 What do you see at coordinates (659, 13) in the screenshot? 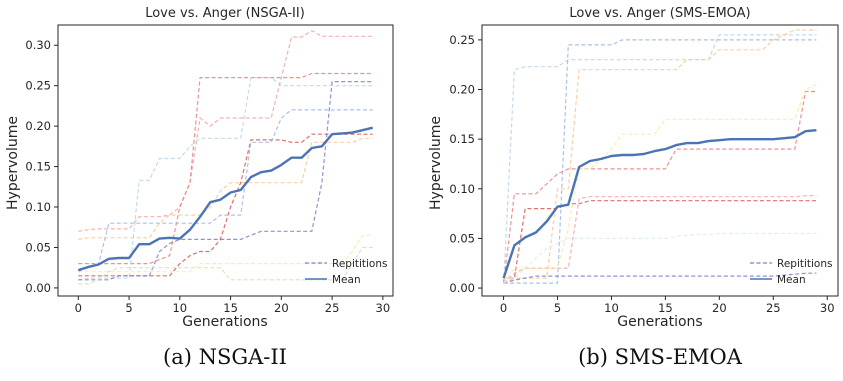
I see `chart-title: Love vs. Anger (SMS-EMOA)` at bounding box center [659, 13].